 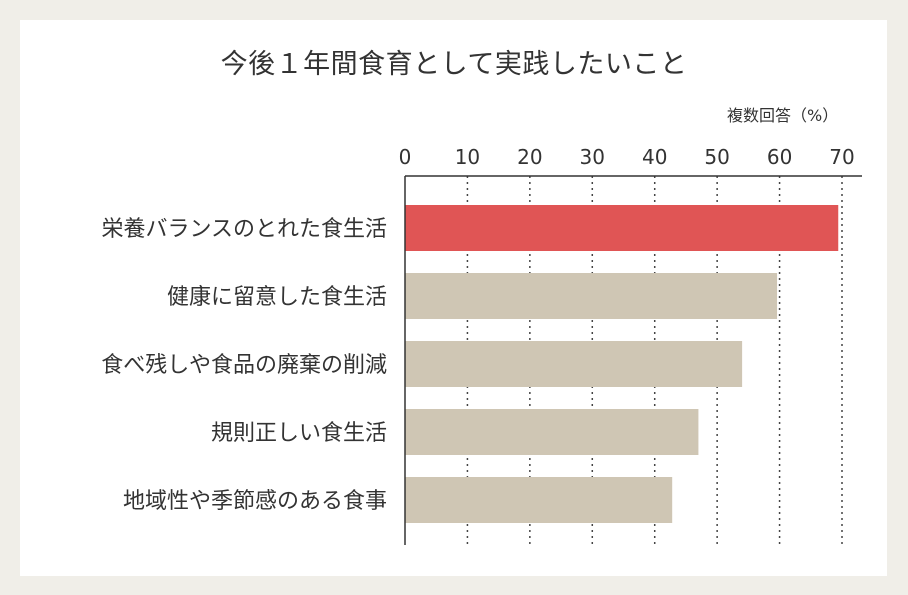 I want to click on category-label-1: 健康に留意した食生活, so click(x=277, y=297).